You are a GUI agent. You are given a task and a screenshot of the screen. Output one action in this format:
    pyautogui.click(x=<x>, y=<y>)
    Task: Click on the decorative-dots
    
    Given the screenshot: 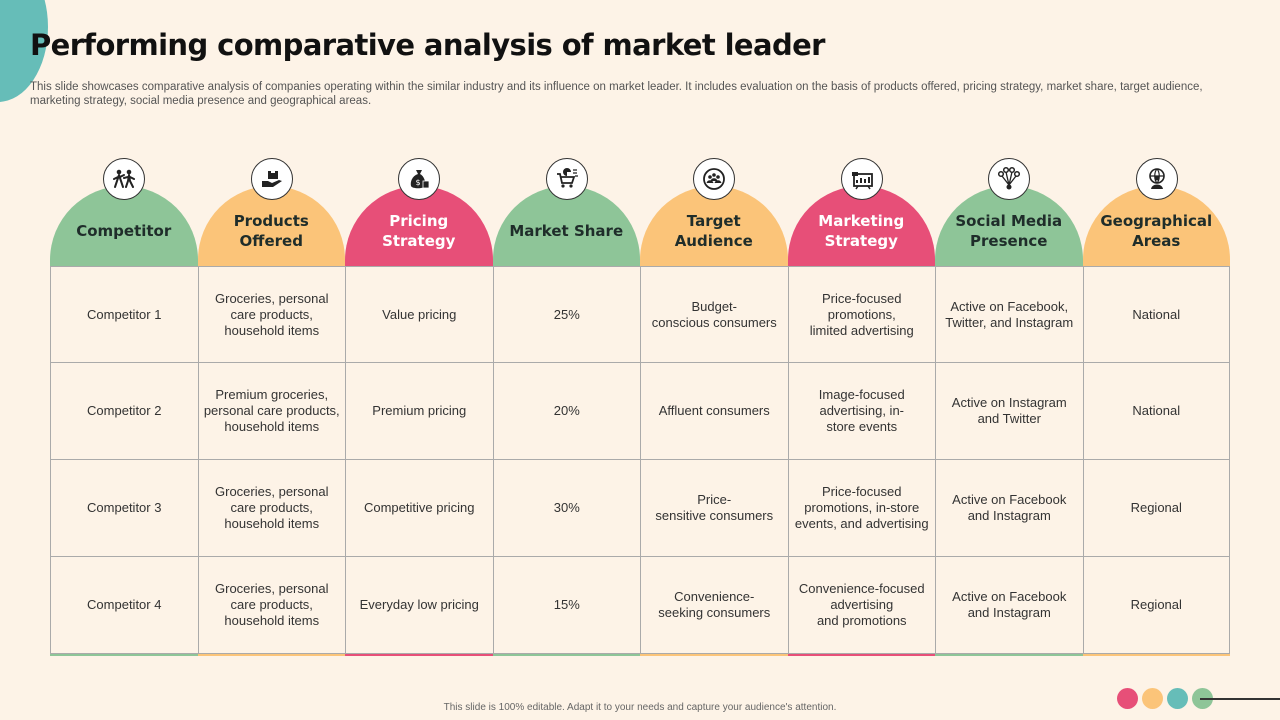 What is the action you would take?
    pyautogui.click(x=1165, y=698)
    